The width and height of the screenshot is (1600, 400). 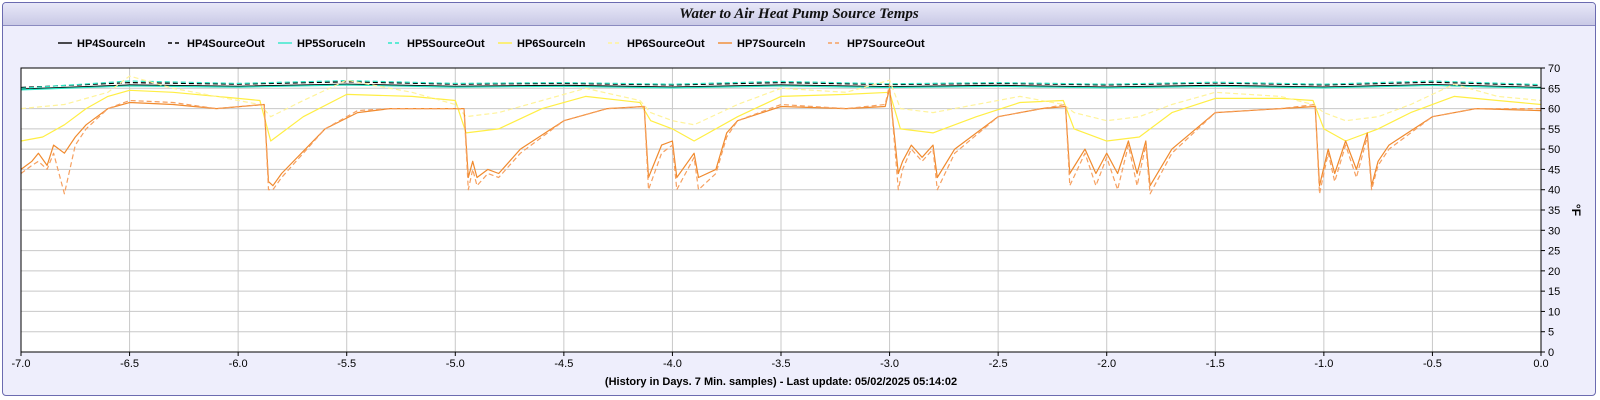 What do you see at coordinates (346, 364) in the screenshot?
I see `x-tick-label: -5.5` at bounding box center [346, 364].